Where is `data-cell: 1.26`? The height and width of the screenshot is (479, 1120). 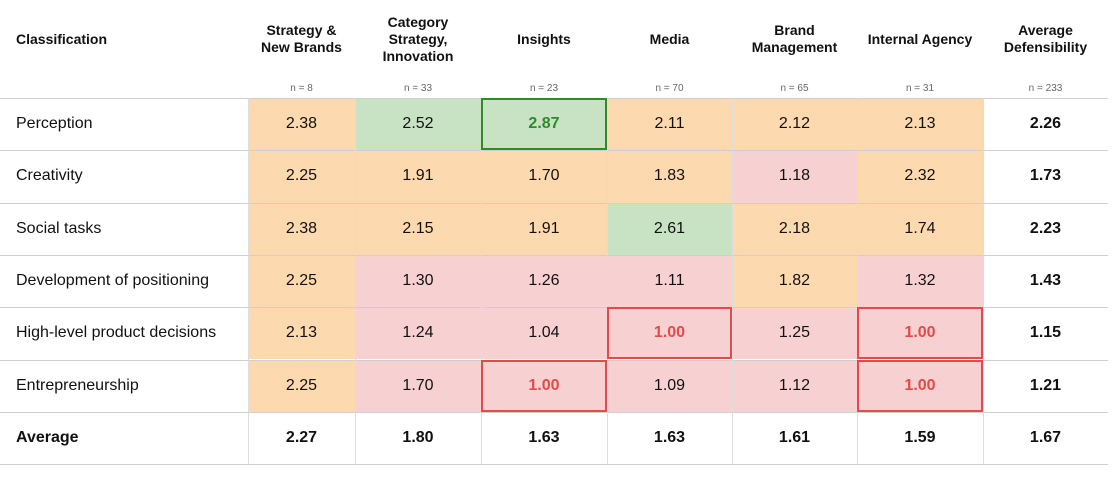
data-cell: 1.26 is located at coordinates (544, 281).